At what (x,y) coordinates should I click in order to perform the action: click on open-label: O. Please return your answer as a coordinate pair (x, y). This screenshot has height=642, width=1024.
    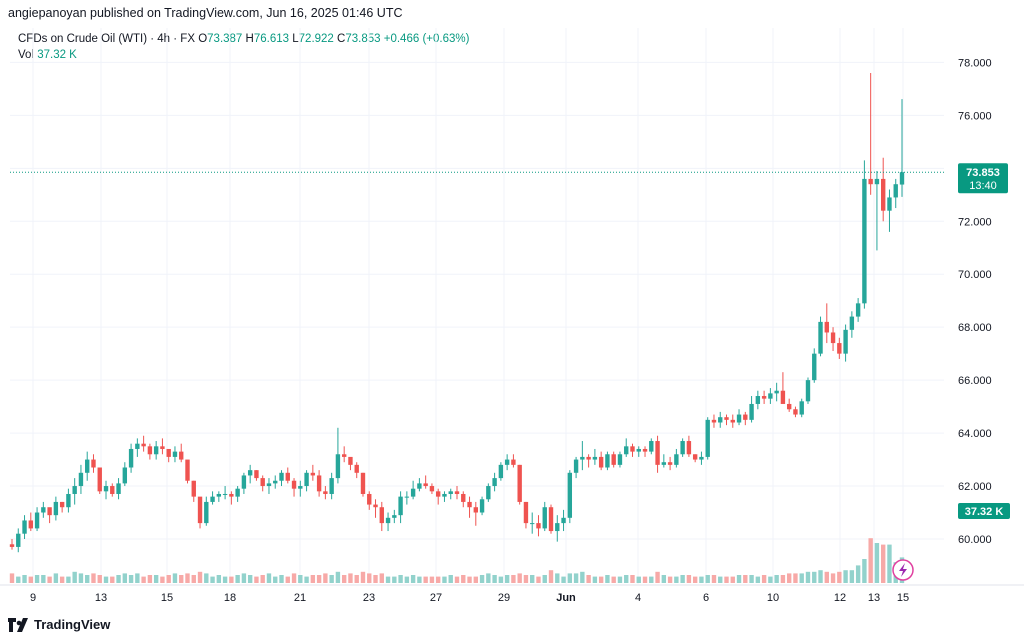
    Looking at the image, I should click on (203, 39).